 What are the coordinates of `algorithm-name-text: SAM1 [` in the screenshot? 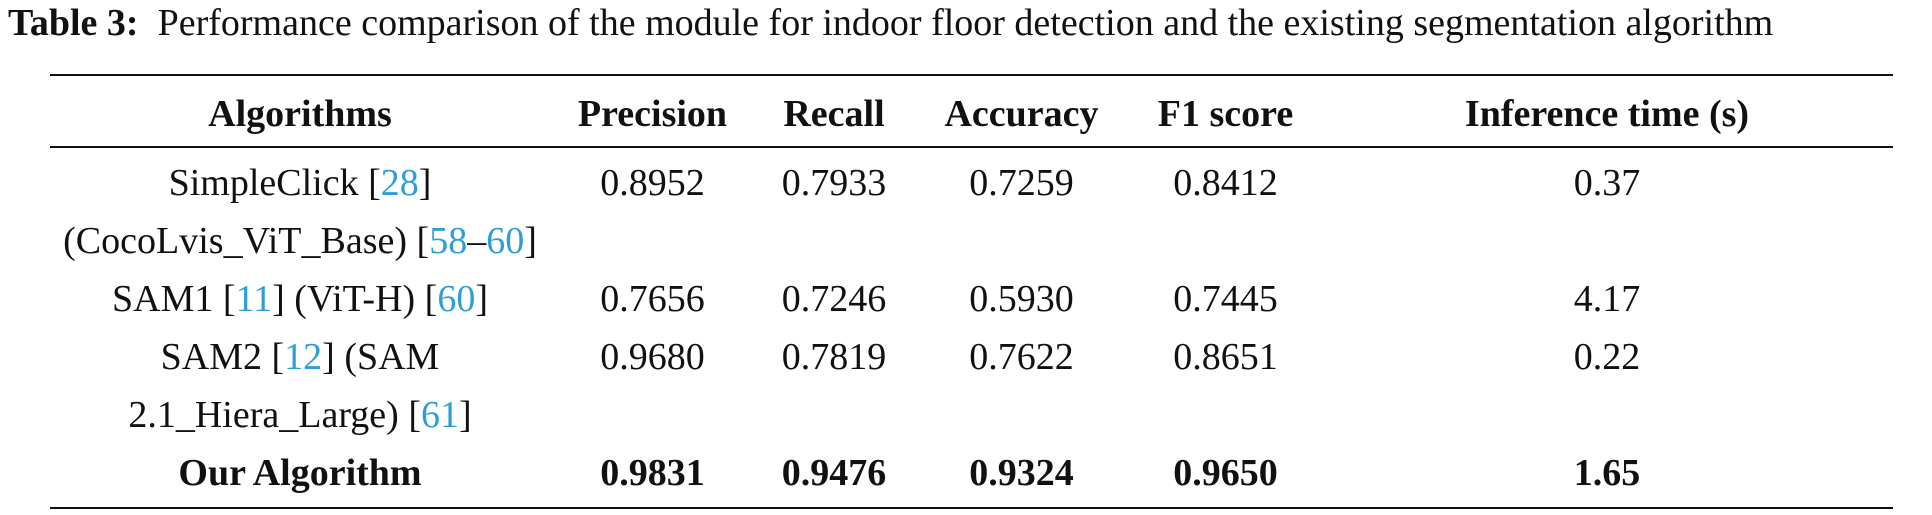 It's located at (174, 299).